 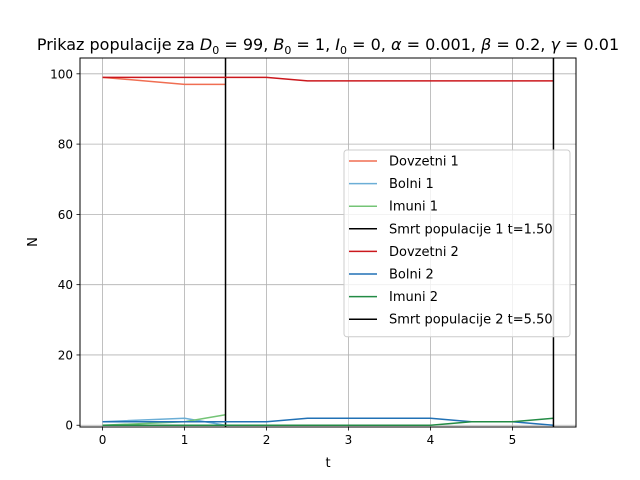 I want to click on legend-label: Smrt populacije 1 t=1.50, so click(x=471, y=229).